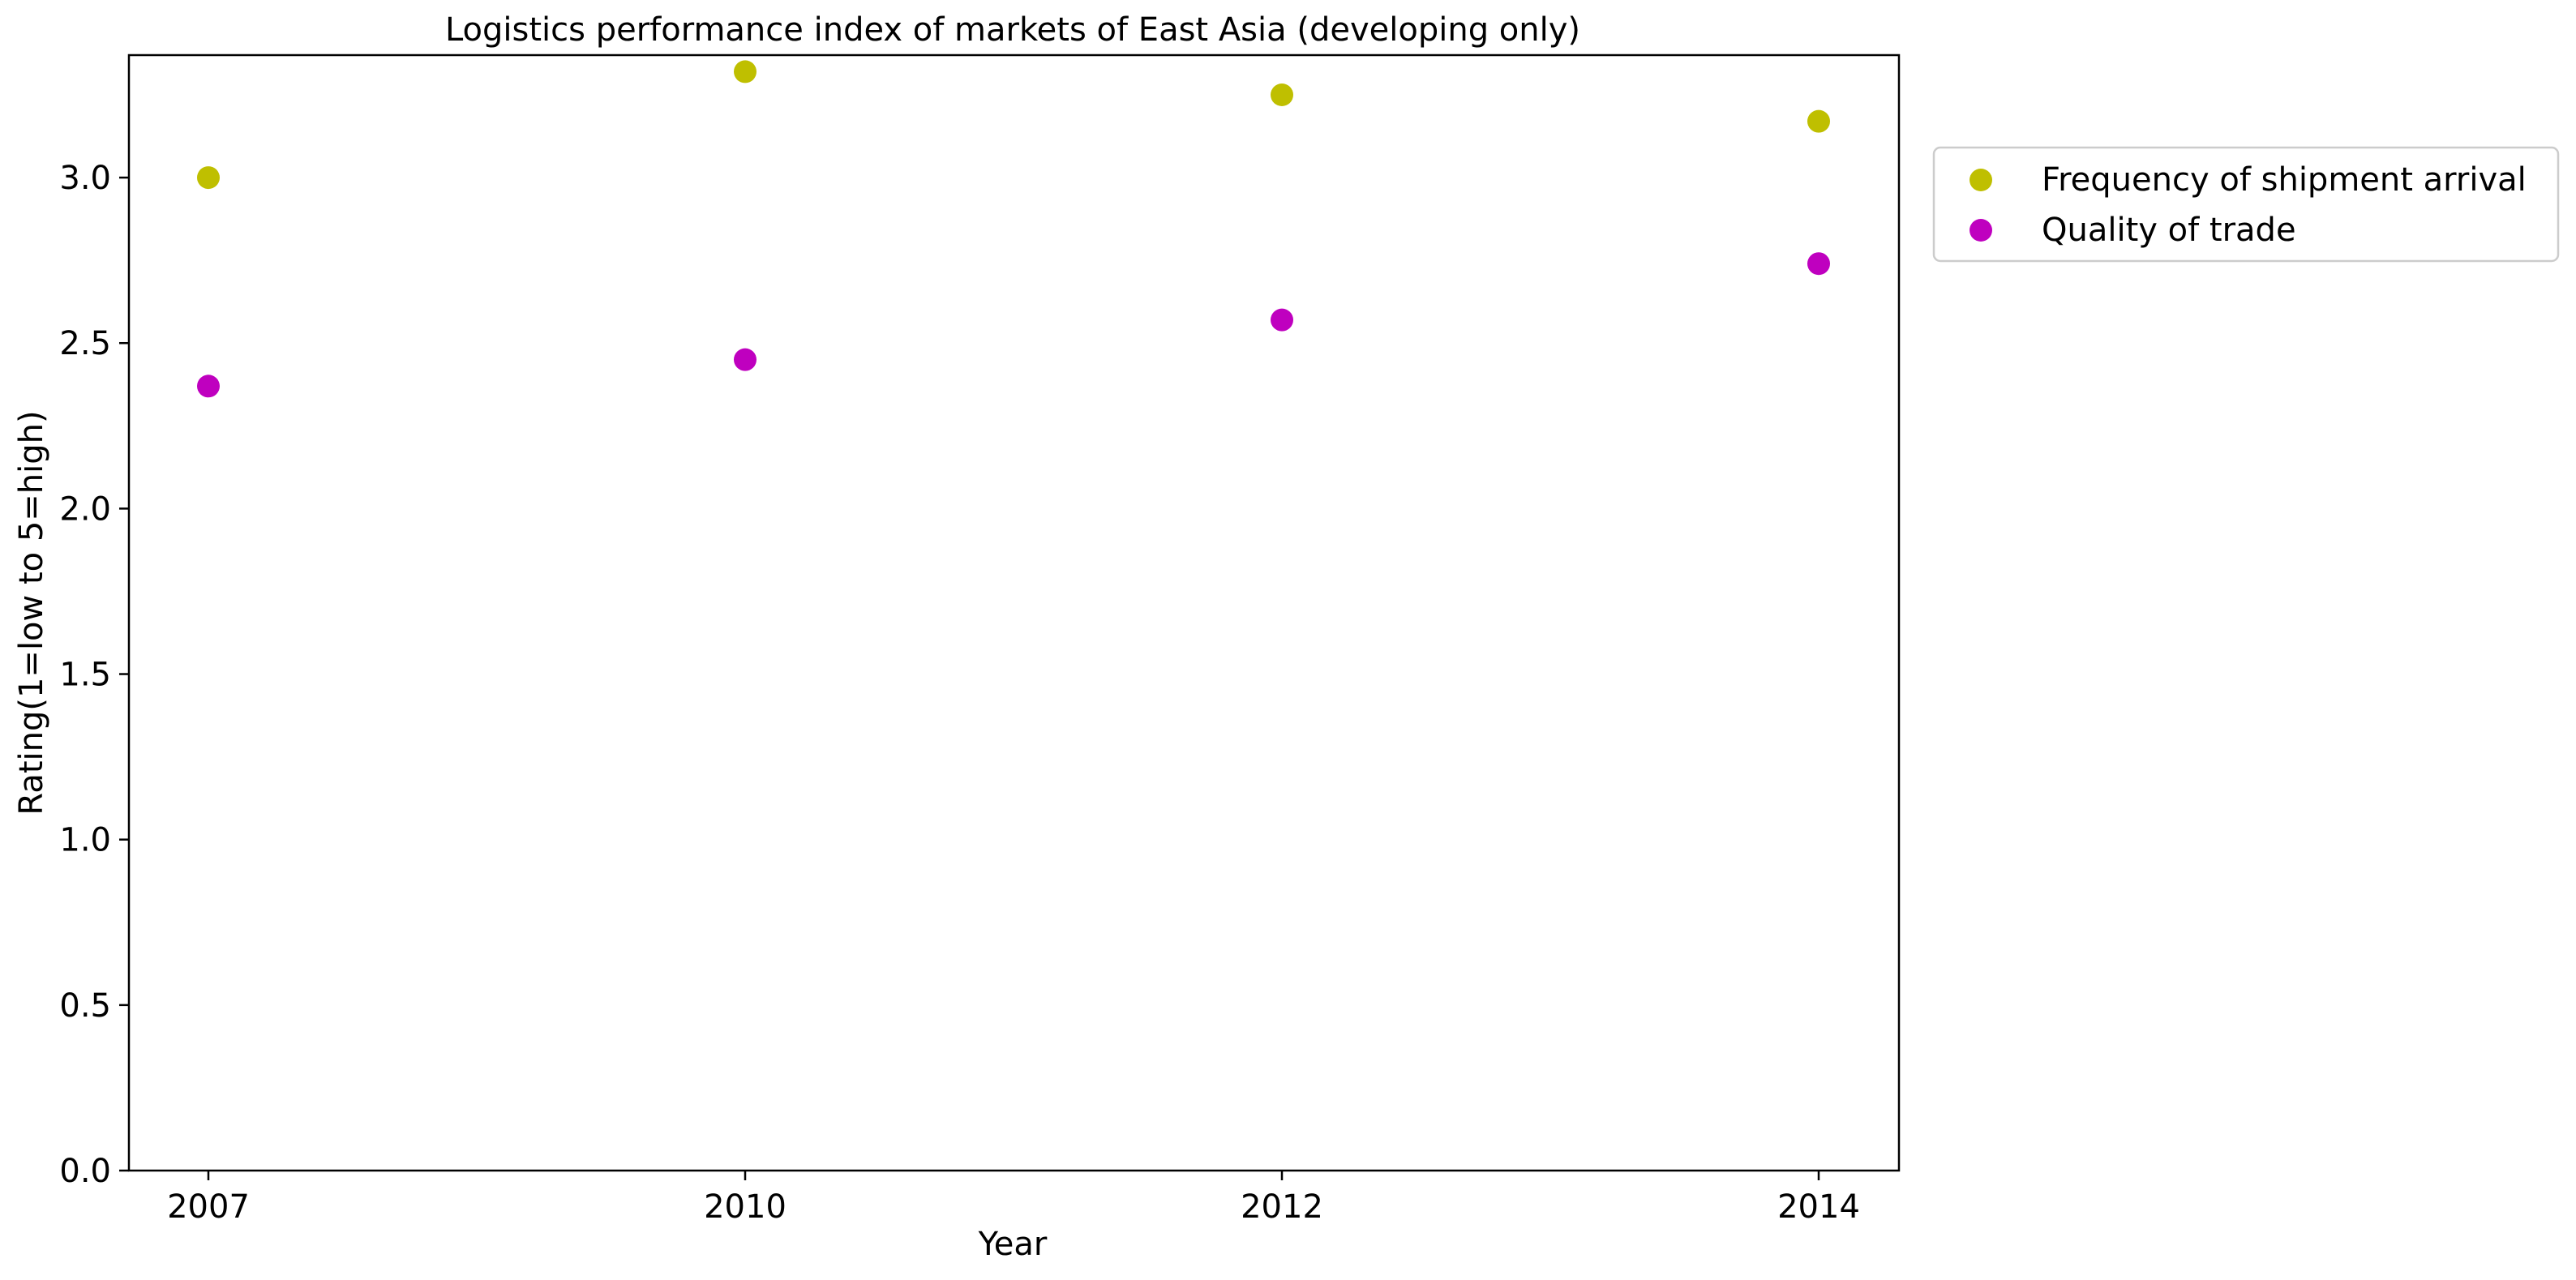 This screenshot has height=1280, width=2576. I want to click on legend-frame, so click(2246, 205).